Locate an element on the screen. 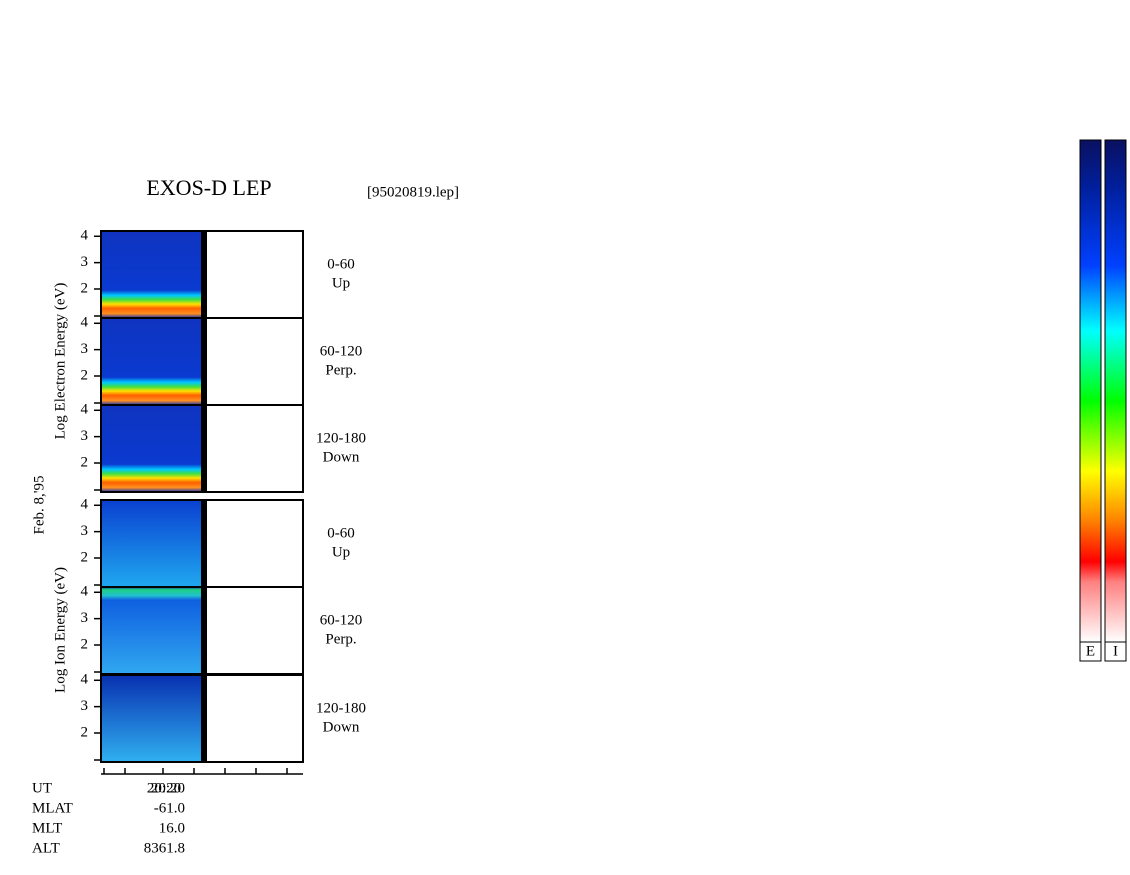 This screenshot has height=875, width=1130. footer-value: 20:20 is located at coordinates (168, 788).